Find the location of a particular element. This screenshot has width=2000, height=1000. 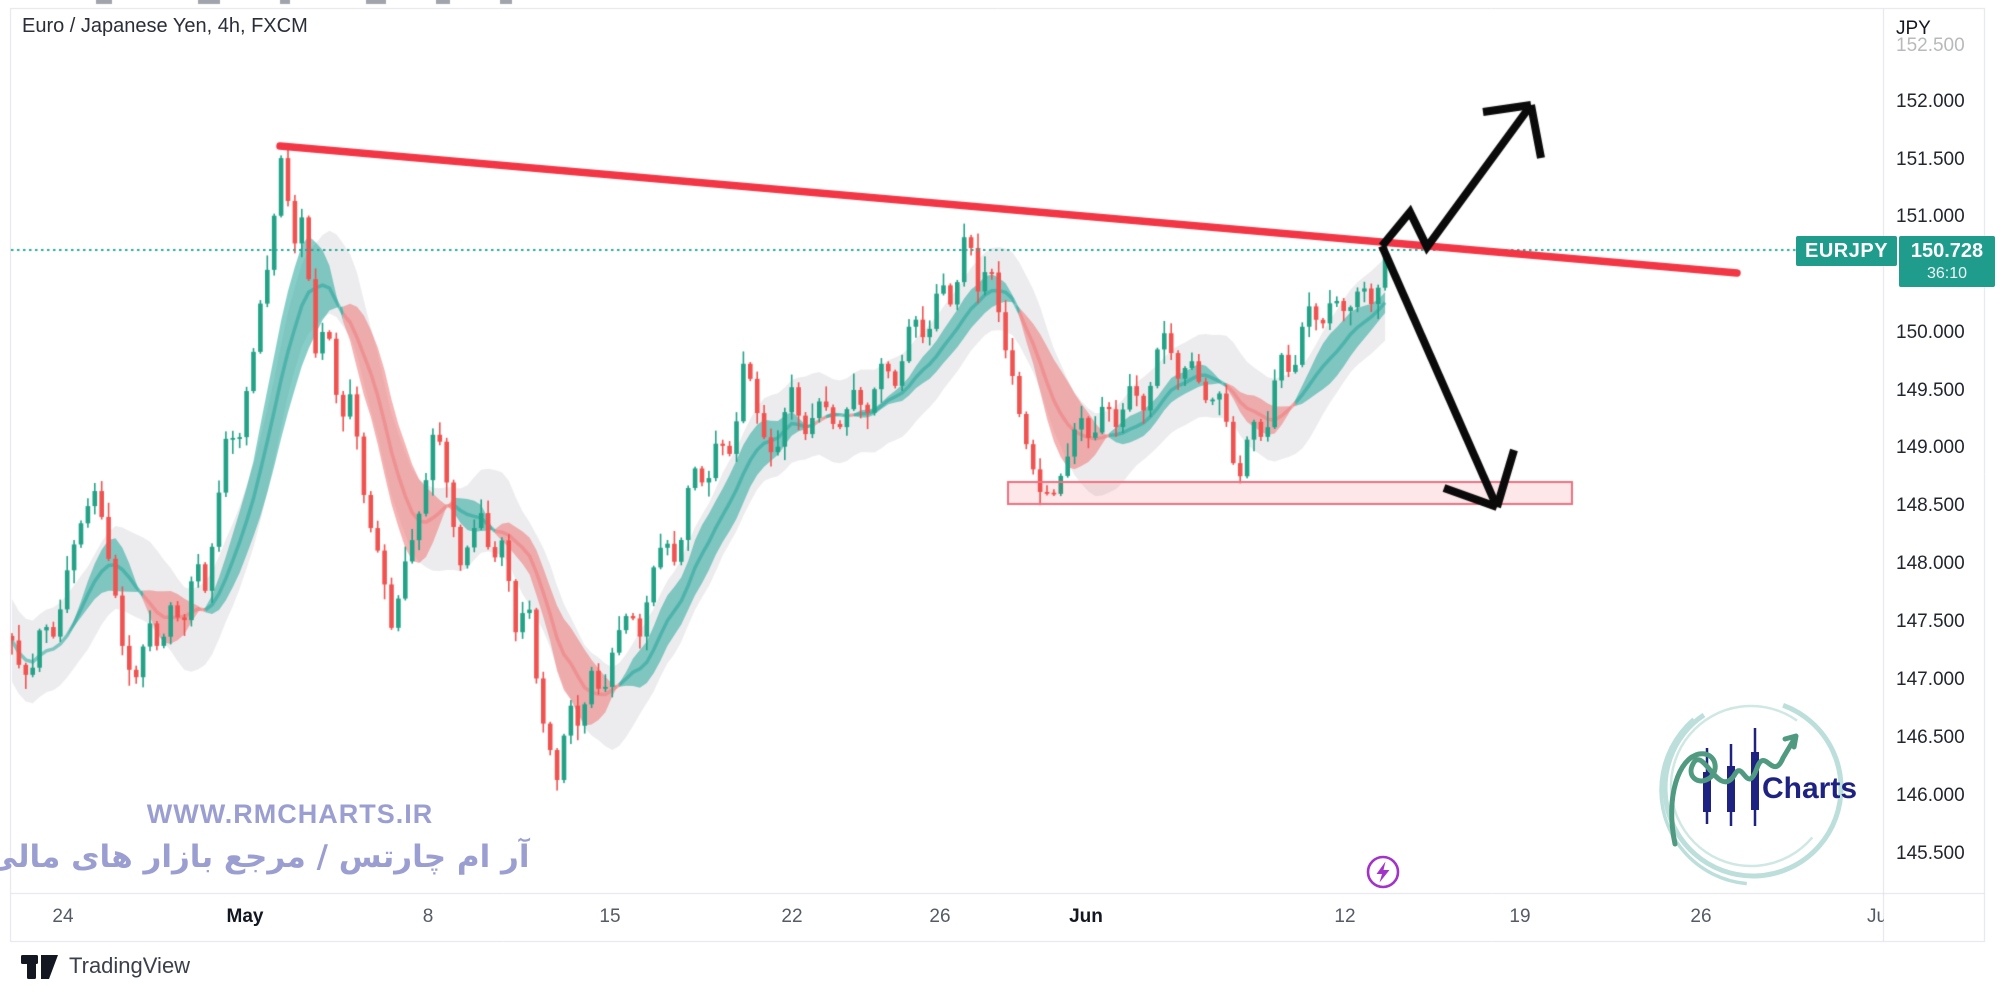

tradingview-logo: TradingView is located at coordinates (105, 966).